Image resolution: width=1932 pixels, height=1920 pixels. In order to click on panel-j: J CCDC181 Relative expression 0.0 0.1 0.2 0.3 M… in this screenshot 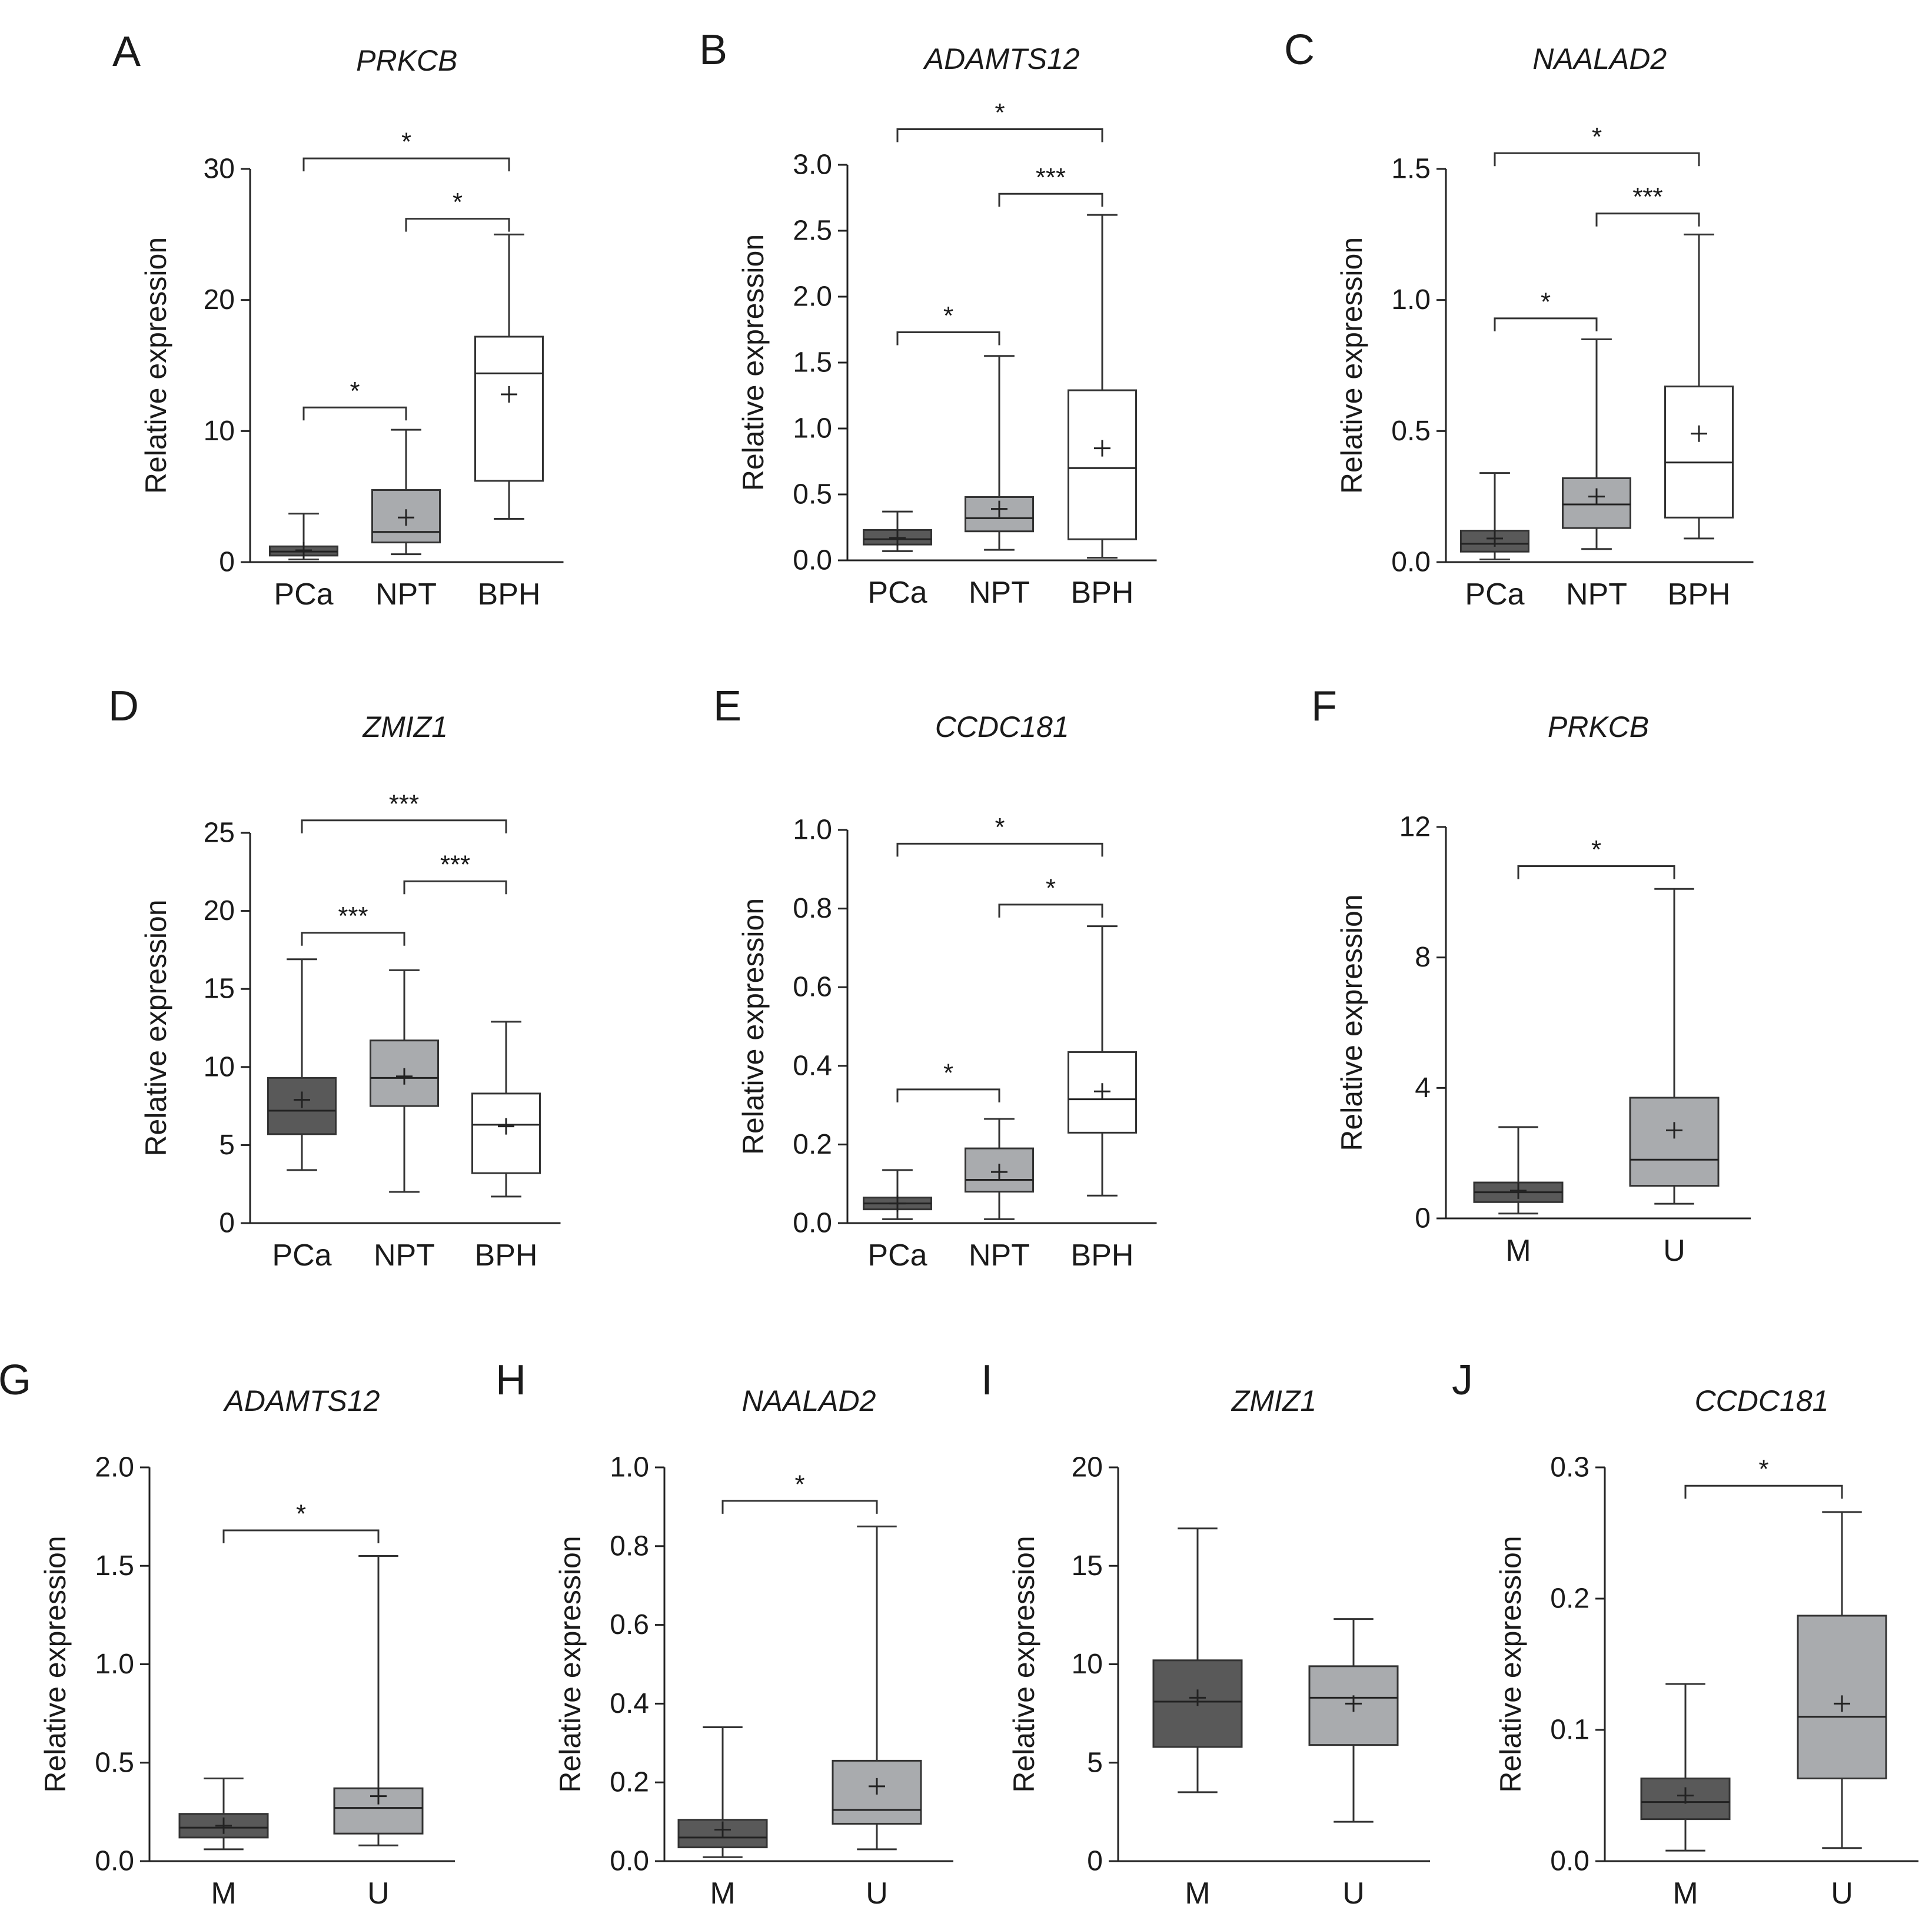, I will do `click(1685, 1634)`.